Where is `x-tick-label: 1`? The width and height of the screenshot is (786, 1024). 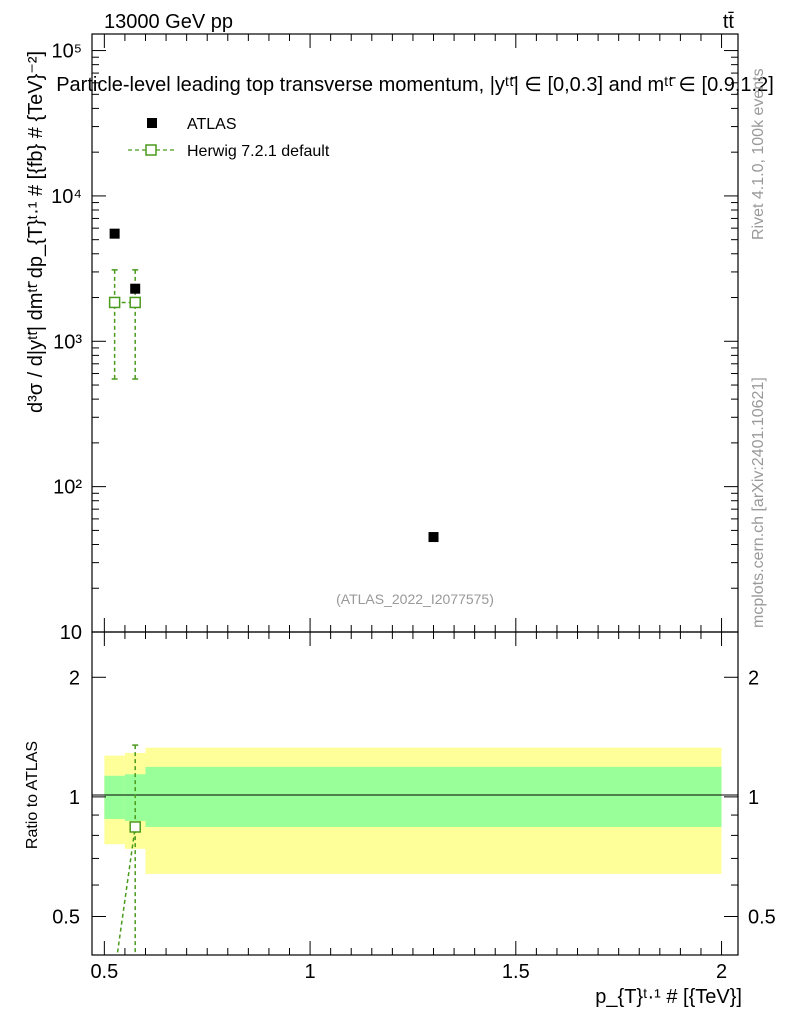 x-tick-label: 1 is located at coordinates (310, 972).